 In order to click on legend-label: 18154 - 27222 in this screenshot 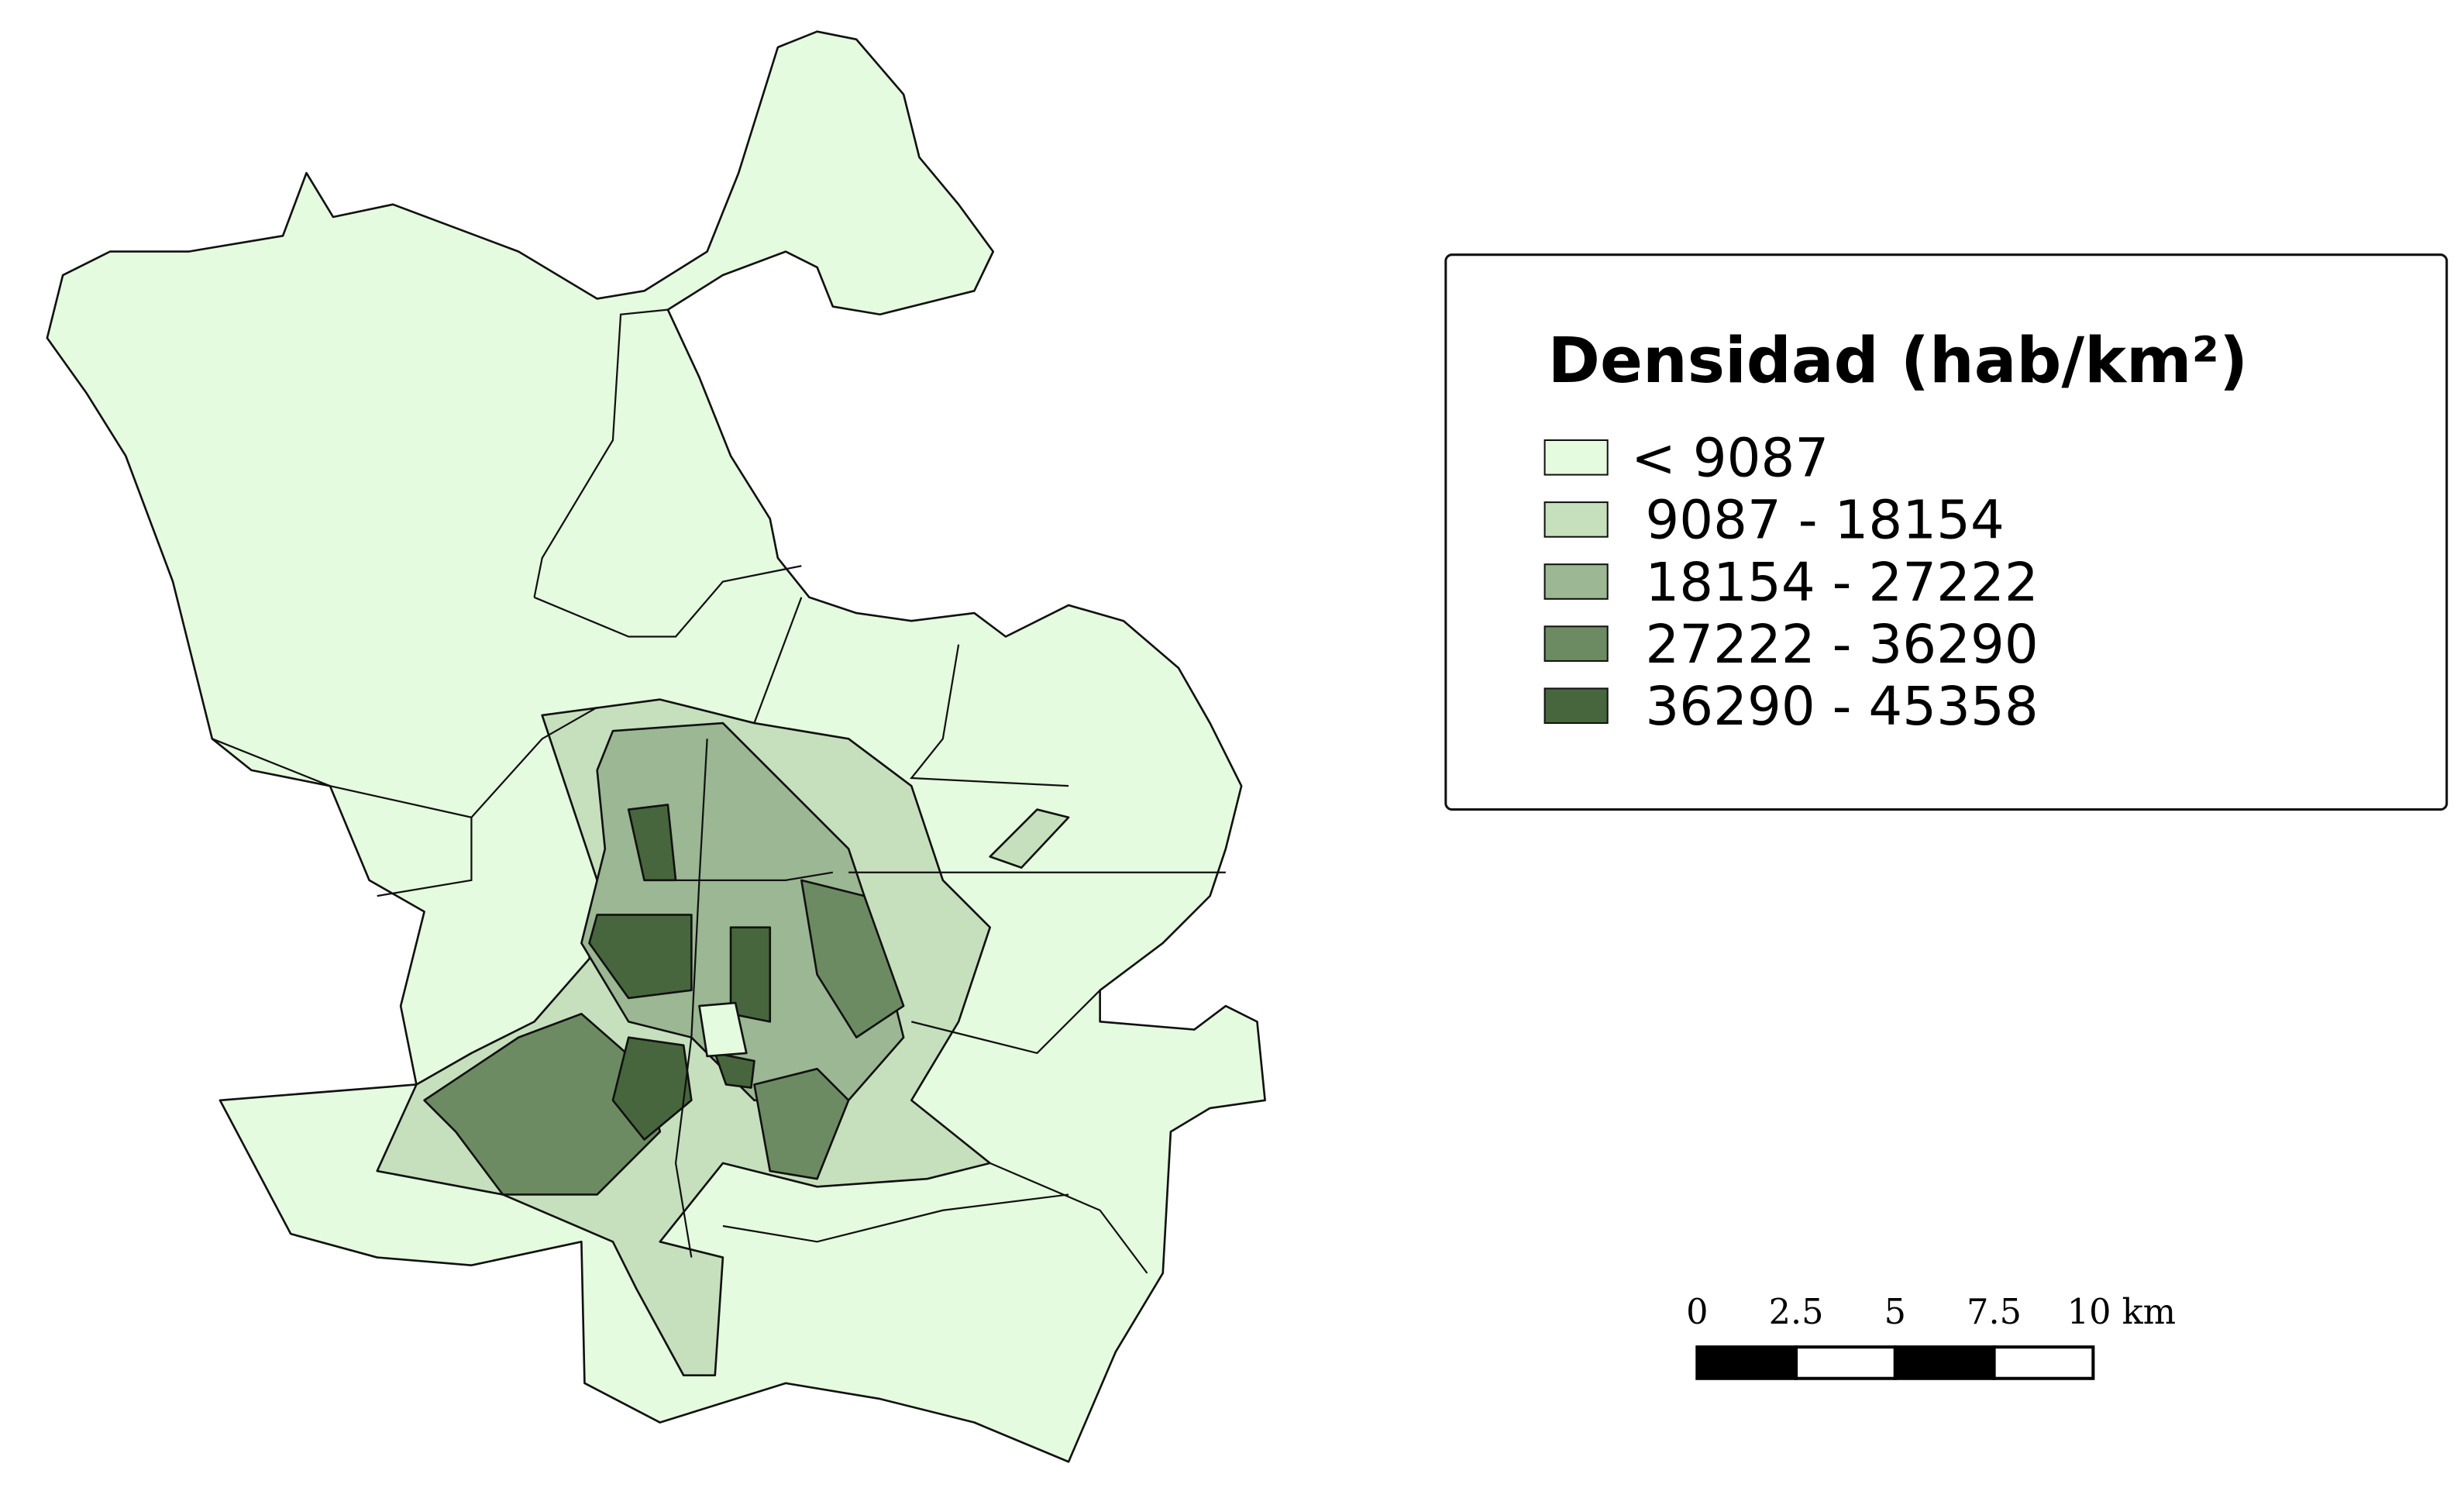, I will do `click(1841, 583)`.